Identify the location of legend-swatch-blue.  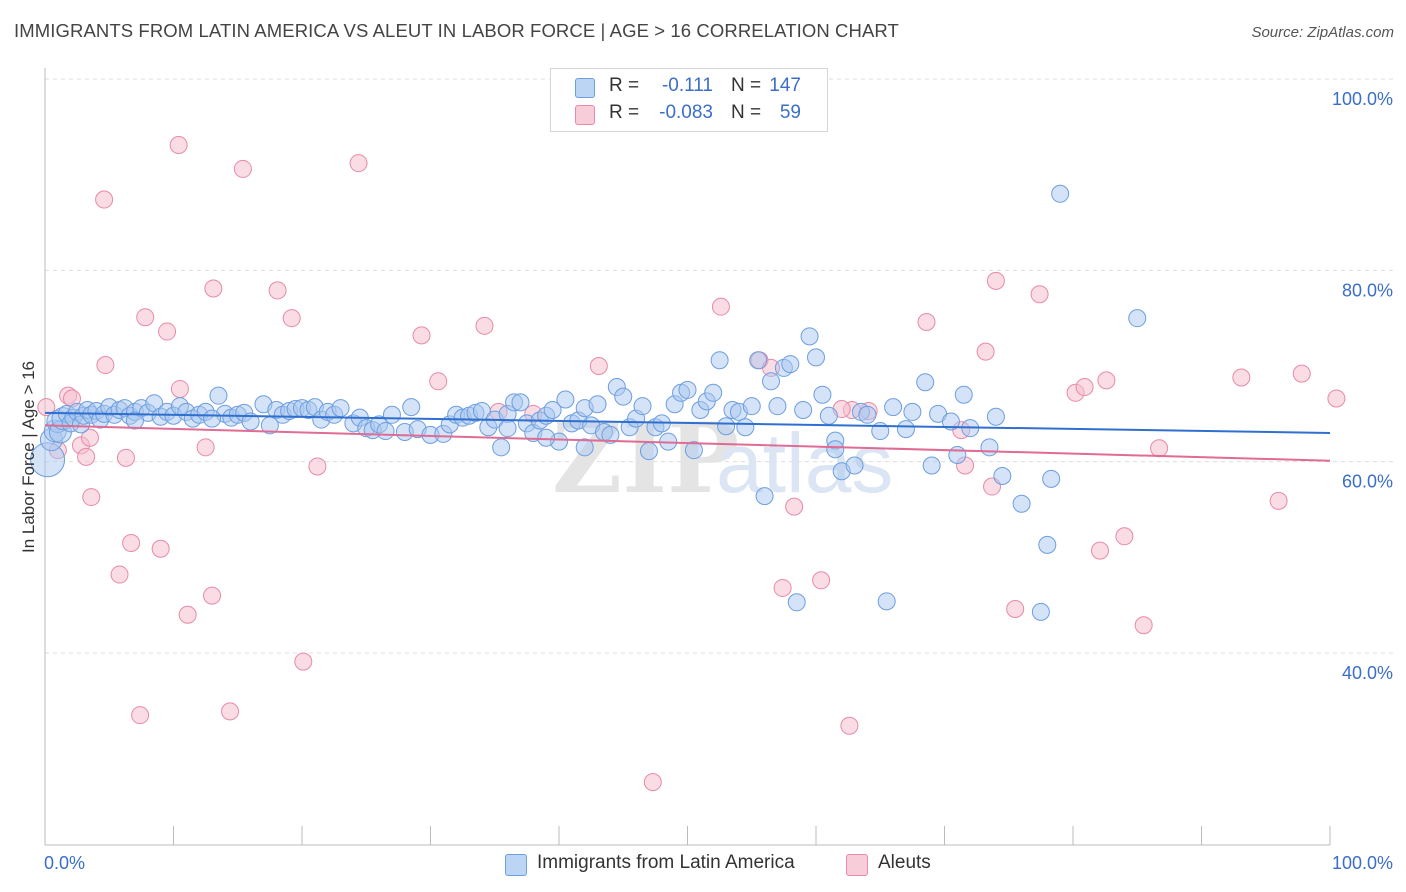
(585, 88).